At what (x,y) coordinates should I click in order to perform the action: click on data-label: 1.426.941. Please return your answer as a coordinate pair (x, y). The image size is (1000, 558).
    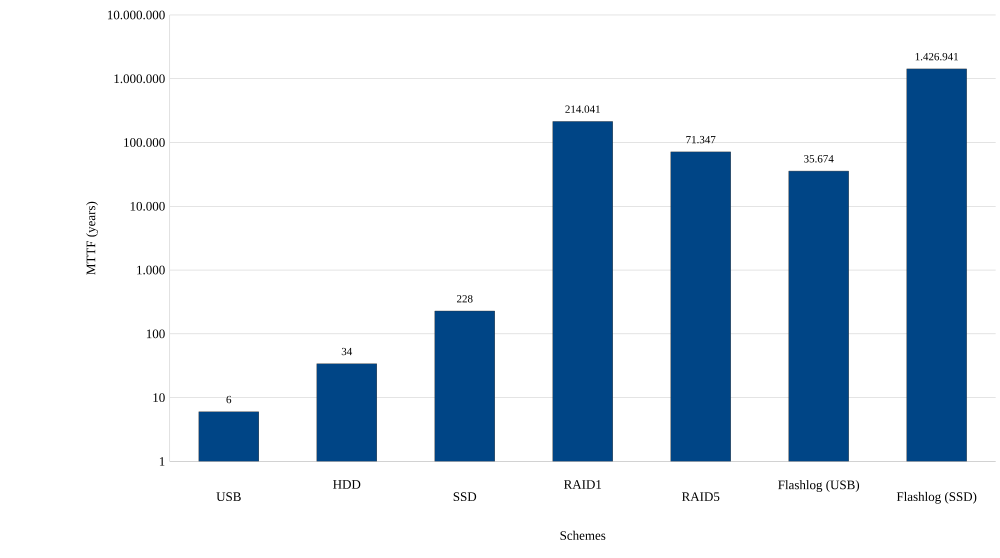
    Looking at the image, I should click on (937, 56).